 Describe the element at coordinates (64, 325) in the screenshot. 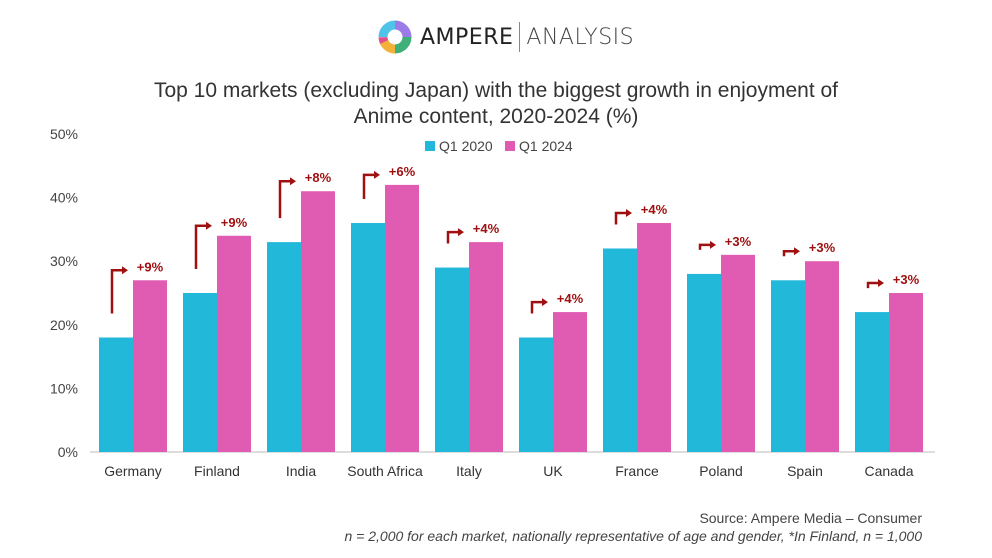

I see `y-tick-label: 20%` at that location.